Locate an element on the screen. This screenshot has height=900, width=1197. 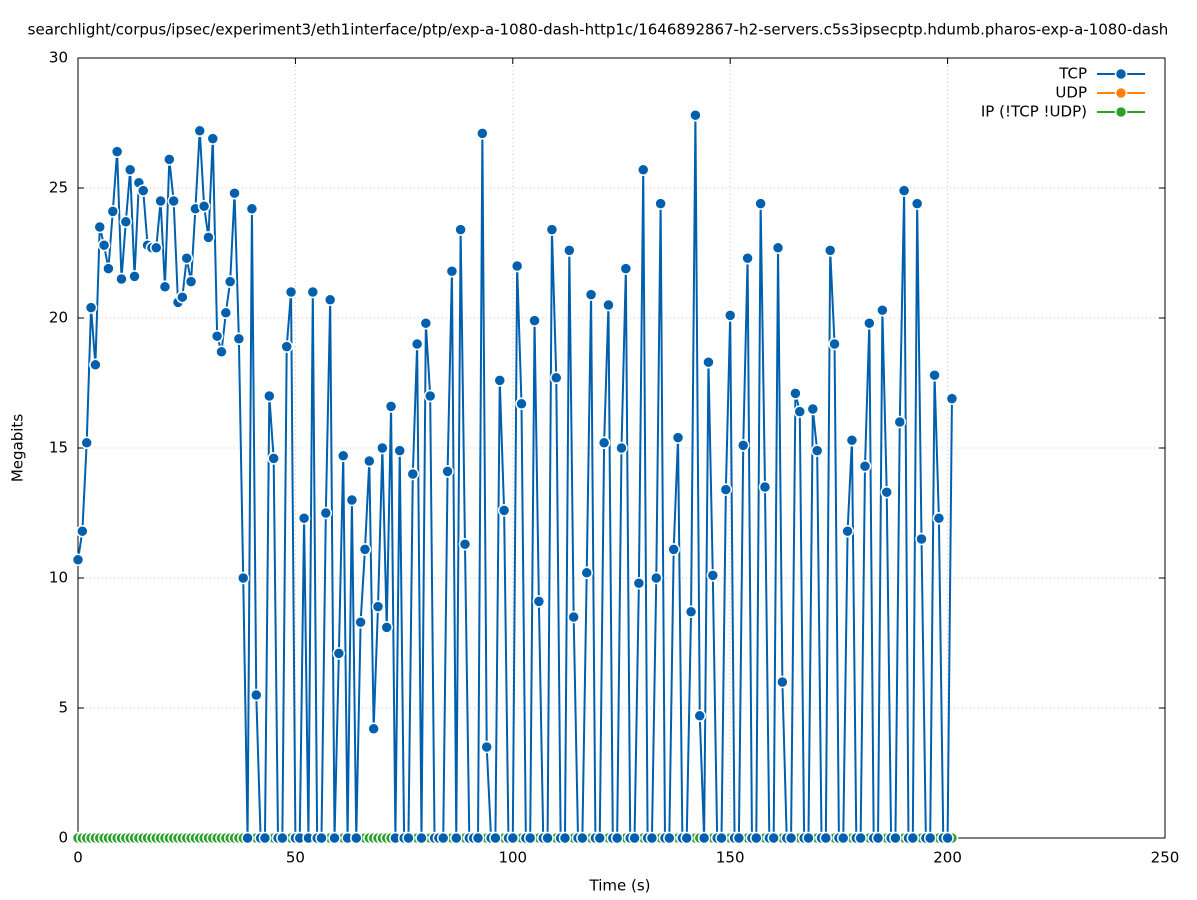
x-tick-label: 150 is located at coordinates (730, 858).